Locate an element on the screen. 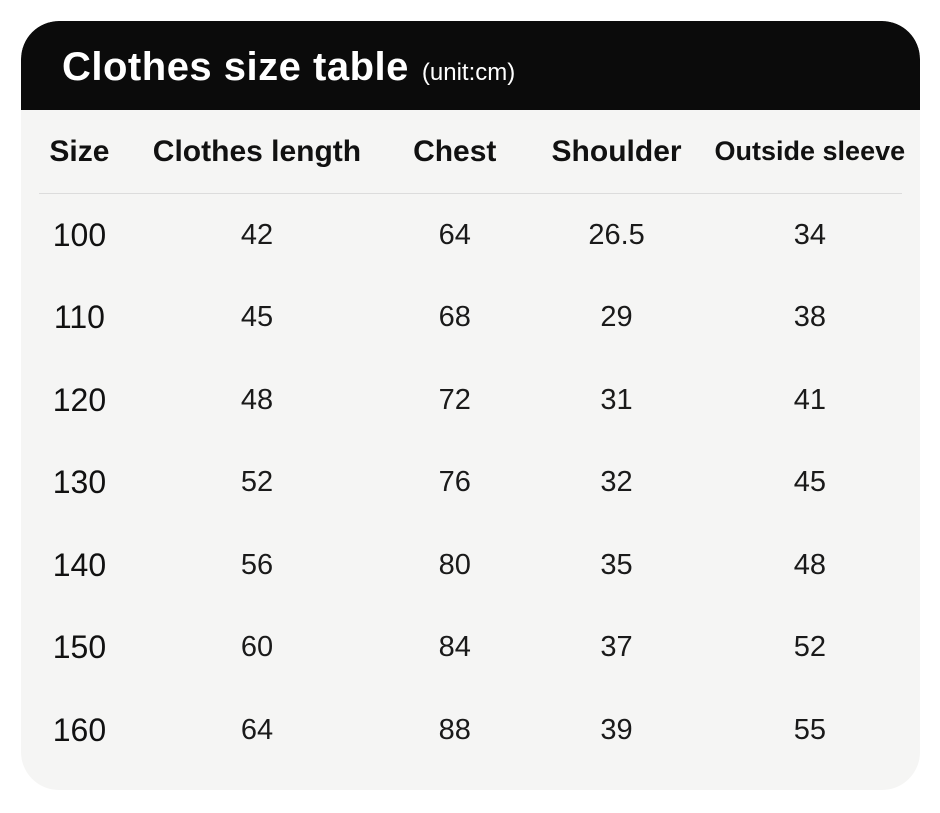 The image size is (940, 813). table-row: 160 64 88 39 55 is located at coordinates (470, 730).